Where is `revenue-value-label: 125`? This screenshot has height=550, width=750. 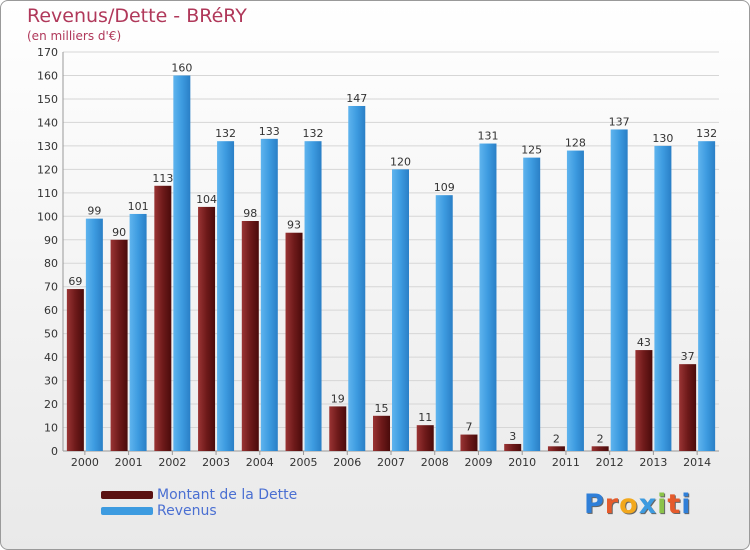
revenue-value-label: 125 is located at coordinates (531, 150).